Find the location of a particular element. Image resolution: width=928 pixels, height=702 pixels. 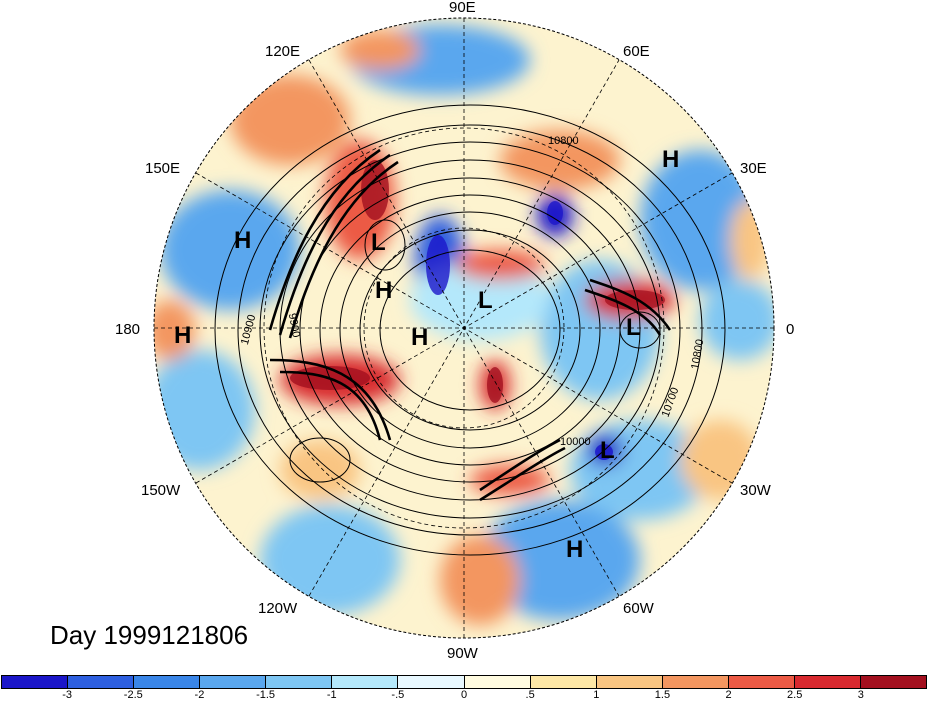

colorbar-tick-label: -2 is located at coordinates (199, 695).